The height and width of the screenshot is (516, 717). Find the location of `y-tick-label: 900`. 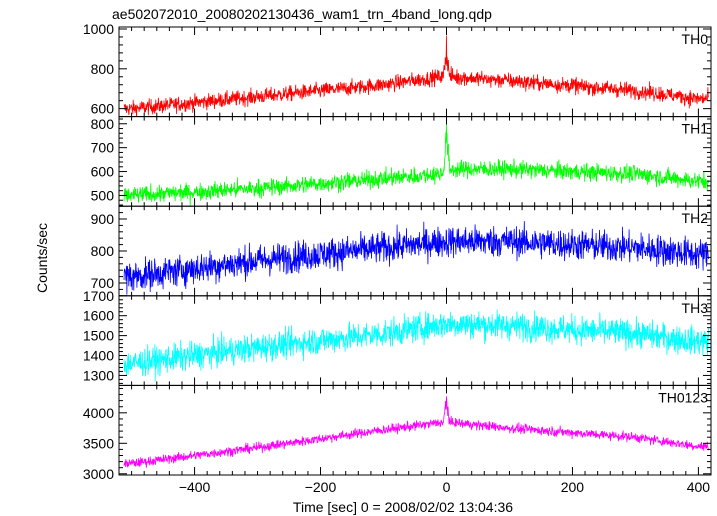

y-tick-label: 900 is located at coordinates (103, 219).